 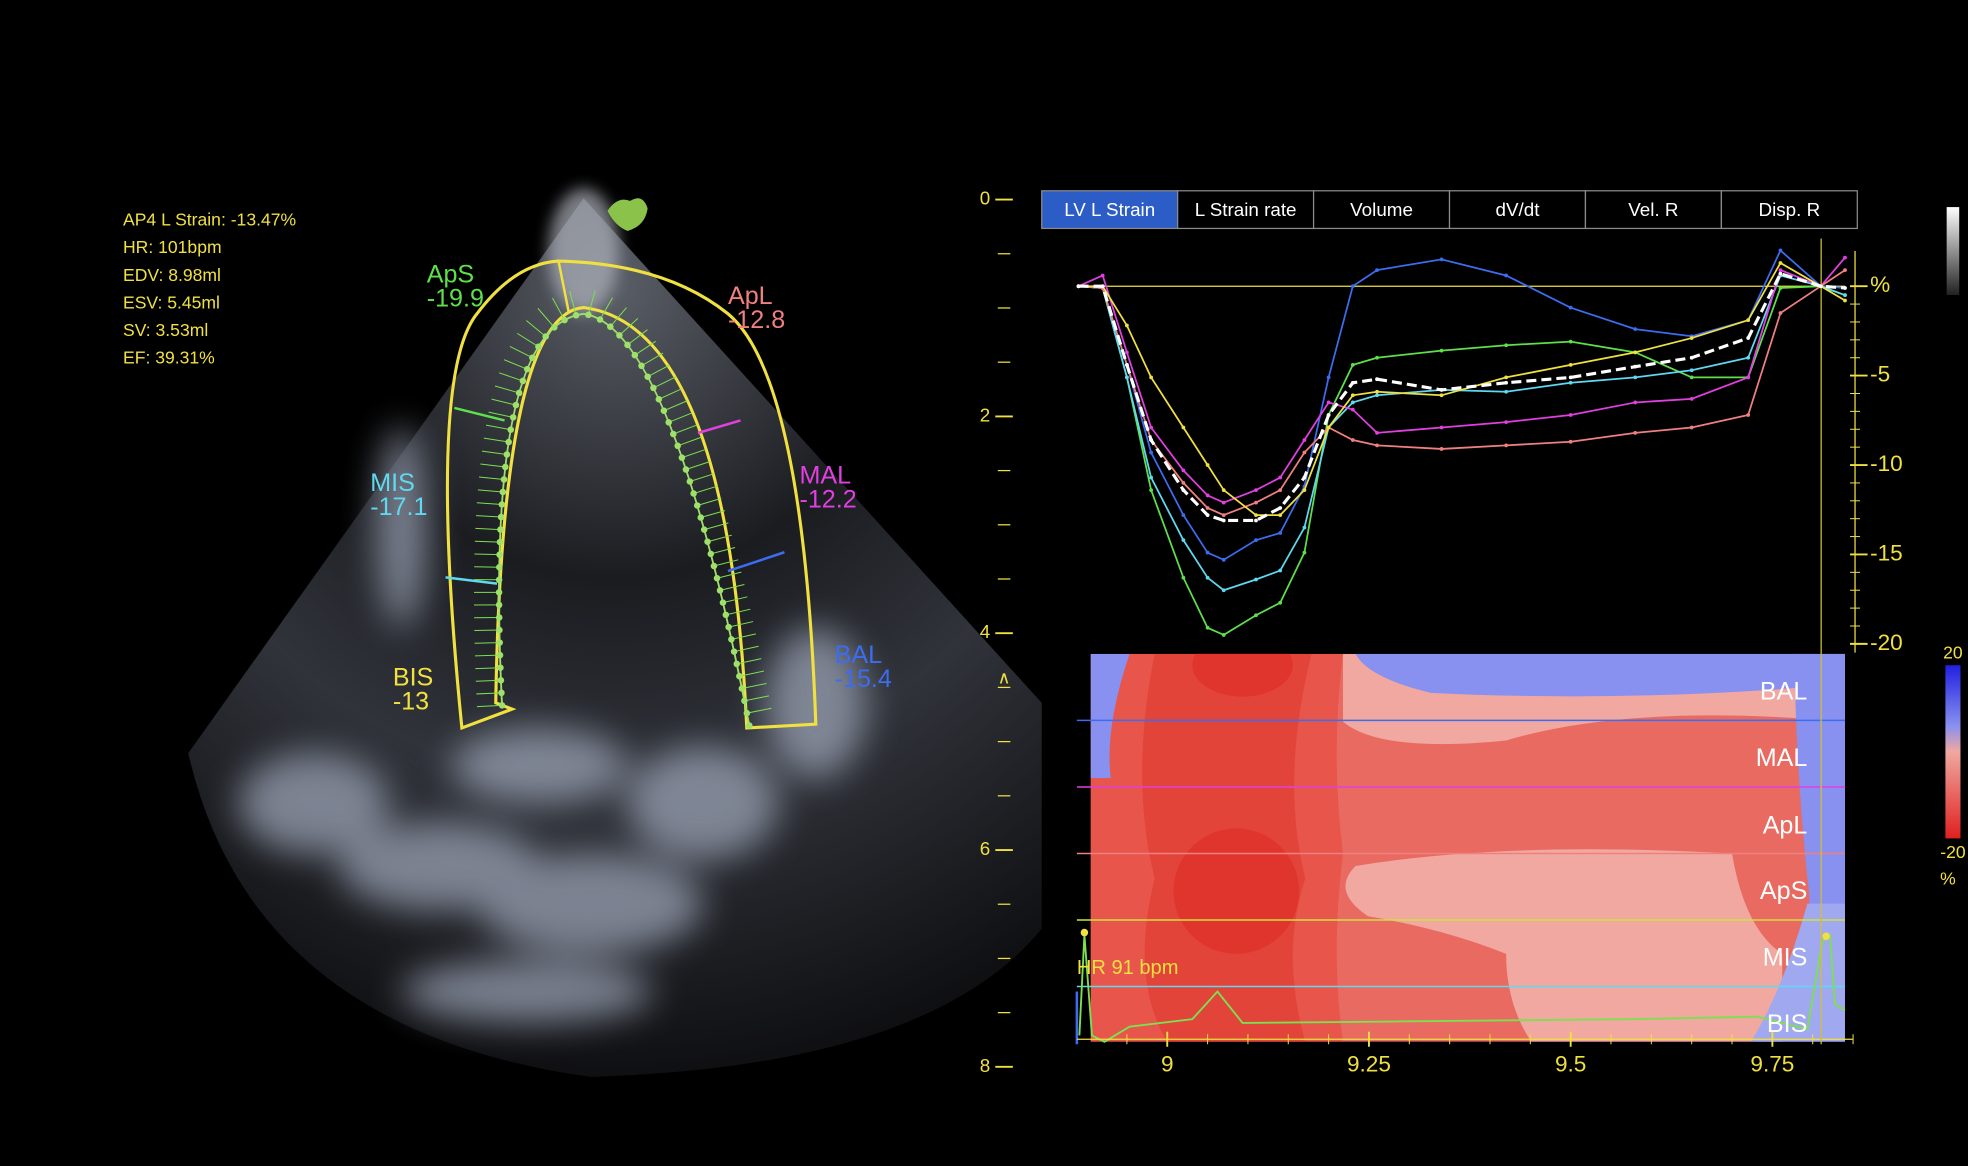 I want to click on x-tick-label: 9.75, so click(x=1772, y=1064).